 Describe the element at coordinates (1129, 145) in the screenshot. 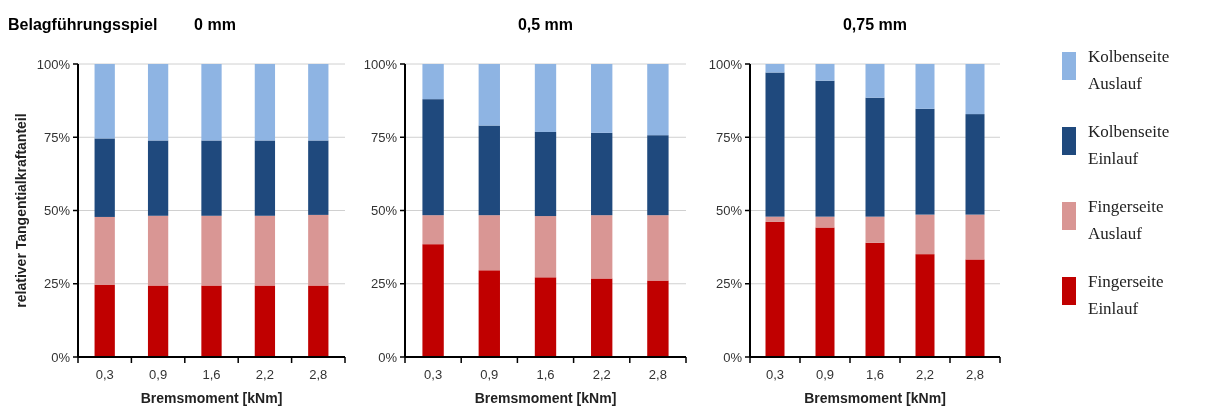

I see `legend-label: Kolbenseite Einlauf` at that location.